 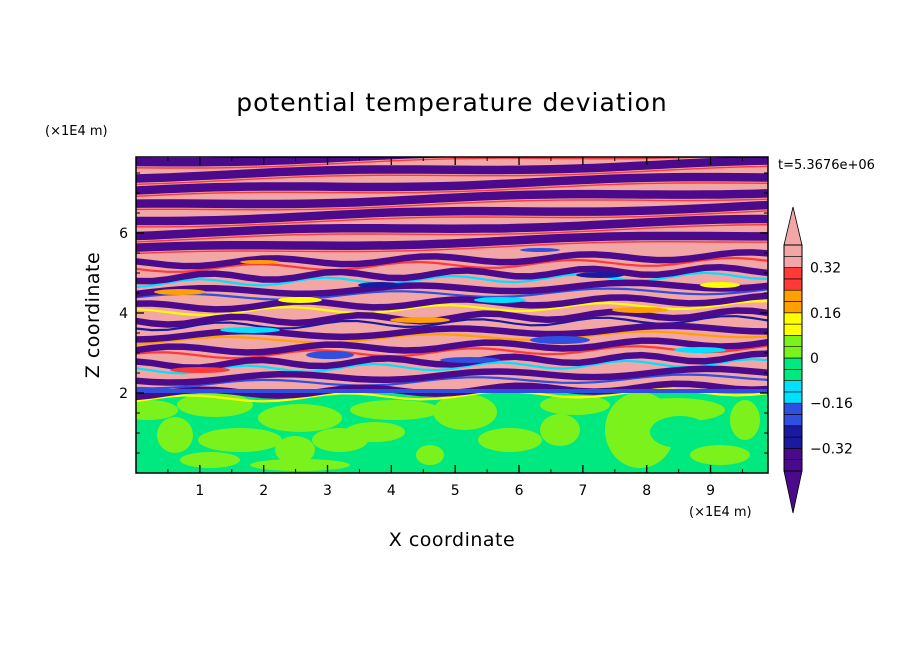 I want to click on chart-title: potential temperature deviation, so click(x=451, y=102).